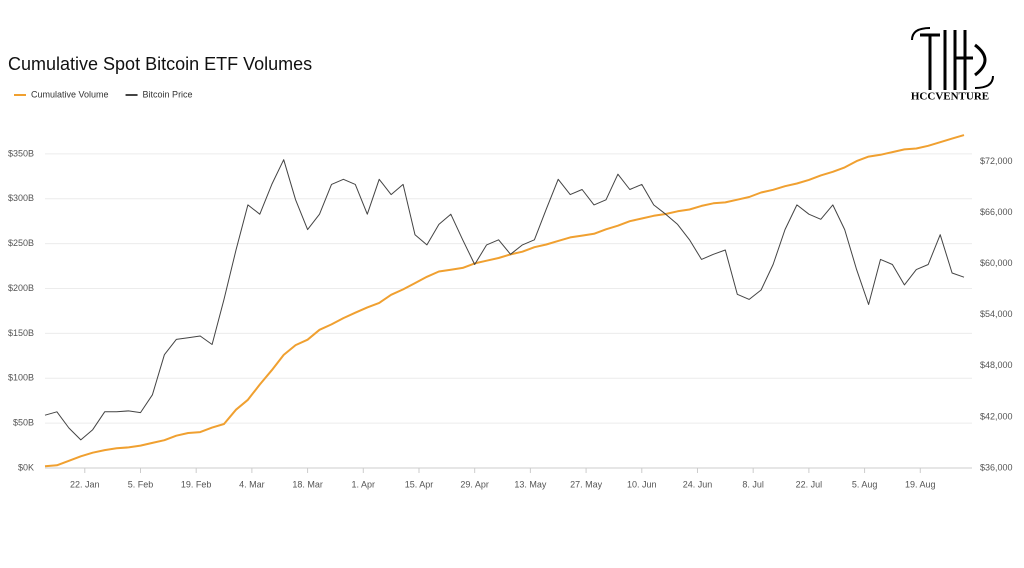 The width and height of the screenshot is (1024, 568). Describe the element at coordinates (70, 94) in the screenshot. I see `legend-label: Cumulative Volume` at that location.